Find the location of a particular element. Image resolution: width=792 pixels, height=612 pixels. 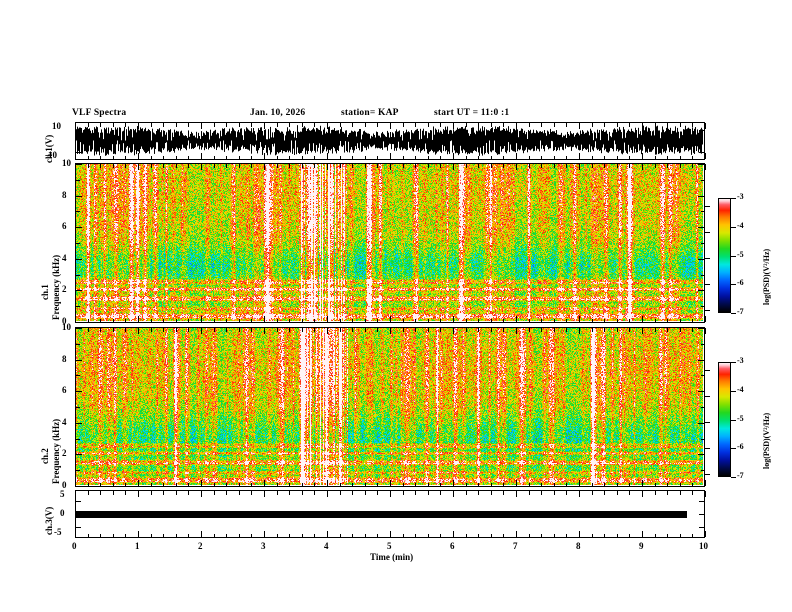

xtick-label-10: 10 is located at coordinates (703, 546).